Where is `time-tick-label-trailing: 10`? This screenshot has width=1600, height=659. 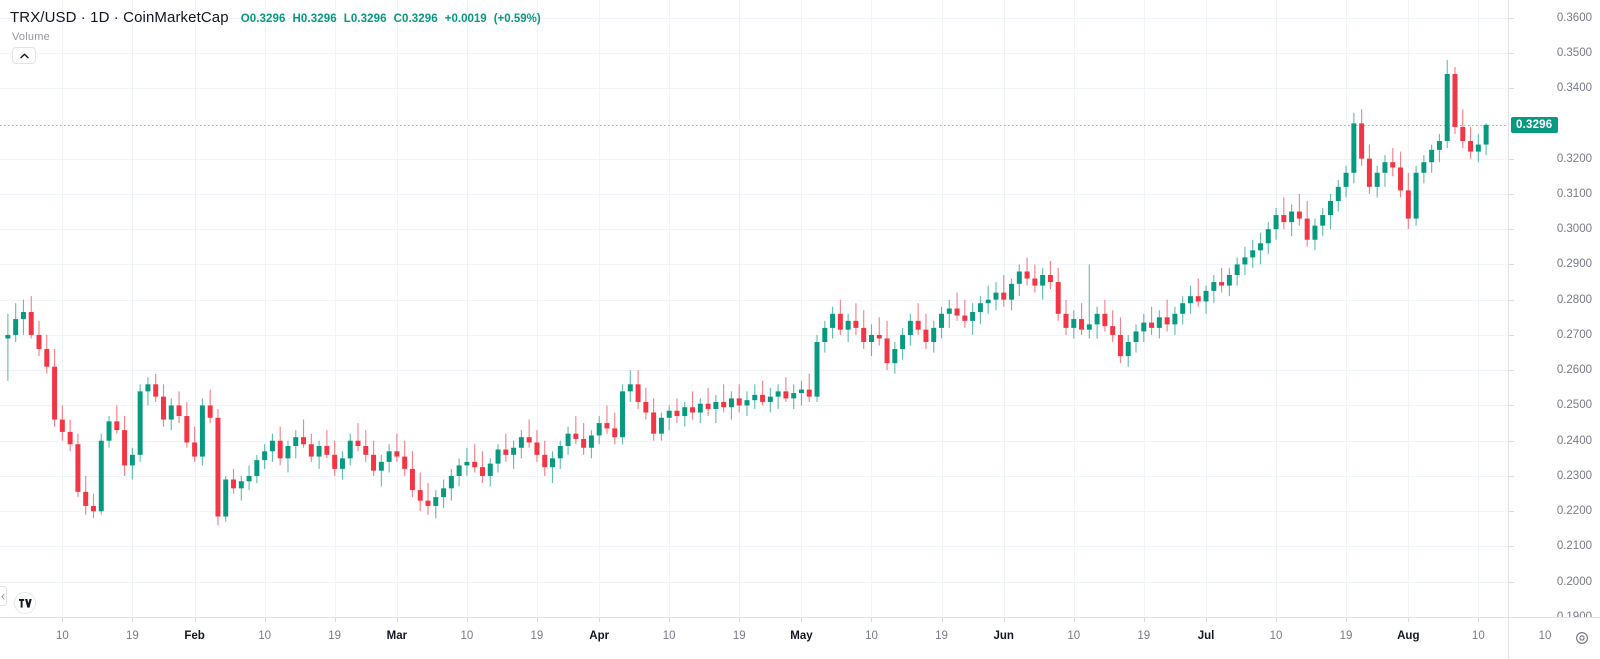 time-tick-label-trailing: 10 is located at coordinates (1545, 636).